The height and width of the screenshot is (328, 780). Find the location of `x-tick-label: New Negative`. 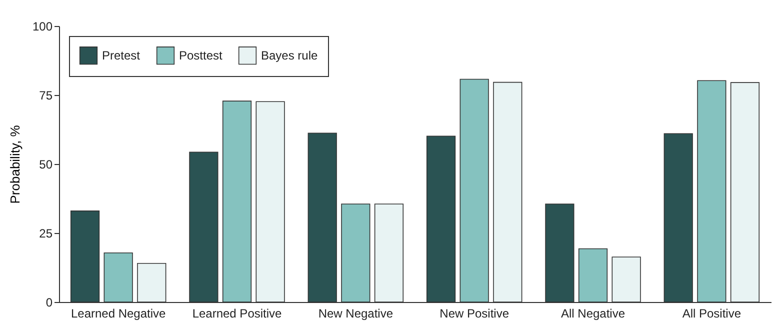

x-tick-label: New Negative is located at coordinates (356, 313).